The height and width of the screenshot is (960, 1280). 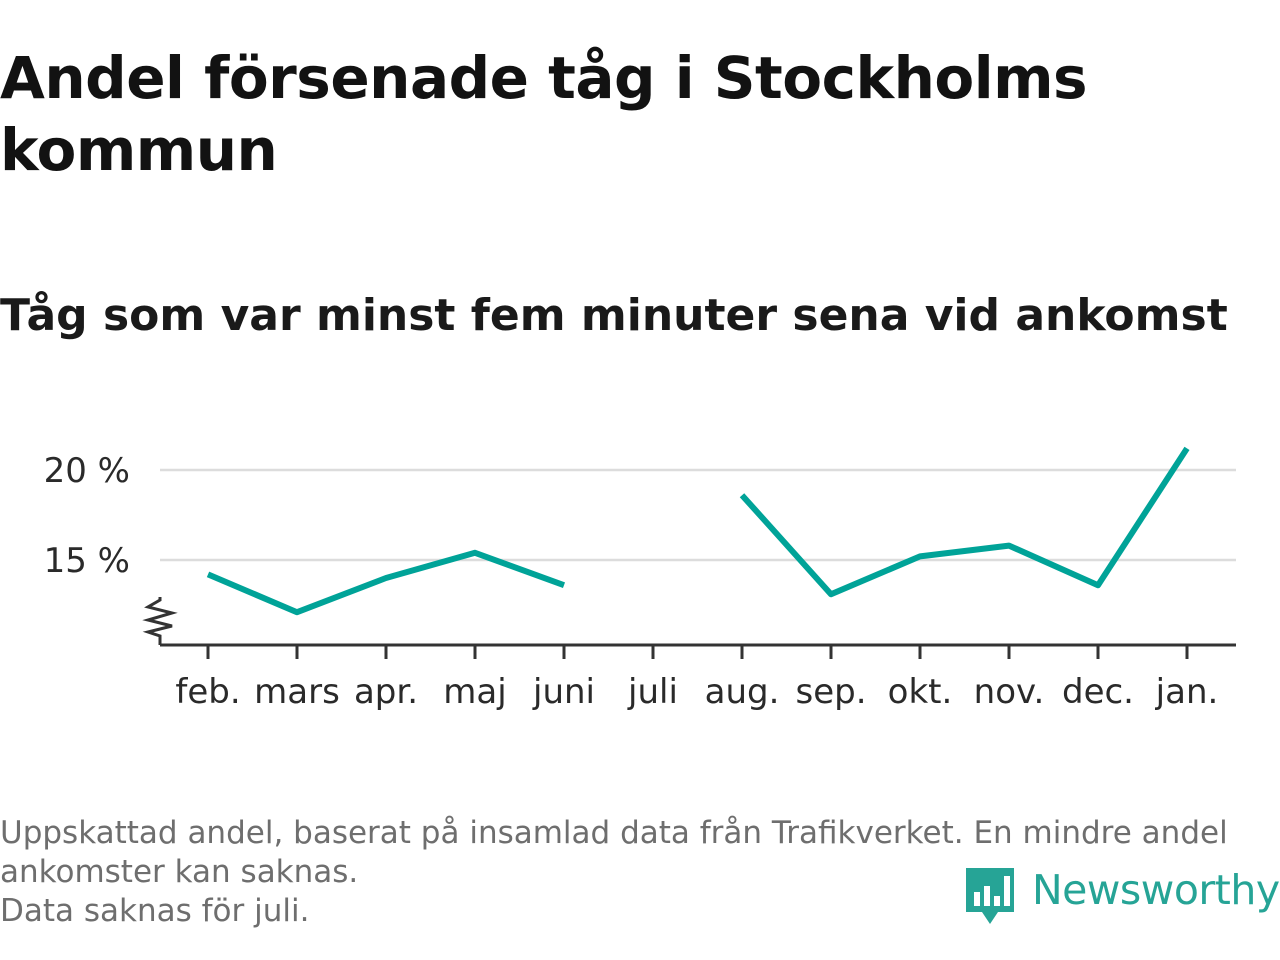 What do you see at coordinates (990, 896) in the screenshot?
I see `newsworthy-logo-icon` at bounding box center [990, 896].